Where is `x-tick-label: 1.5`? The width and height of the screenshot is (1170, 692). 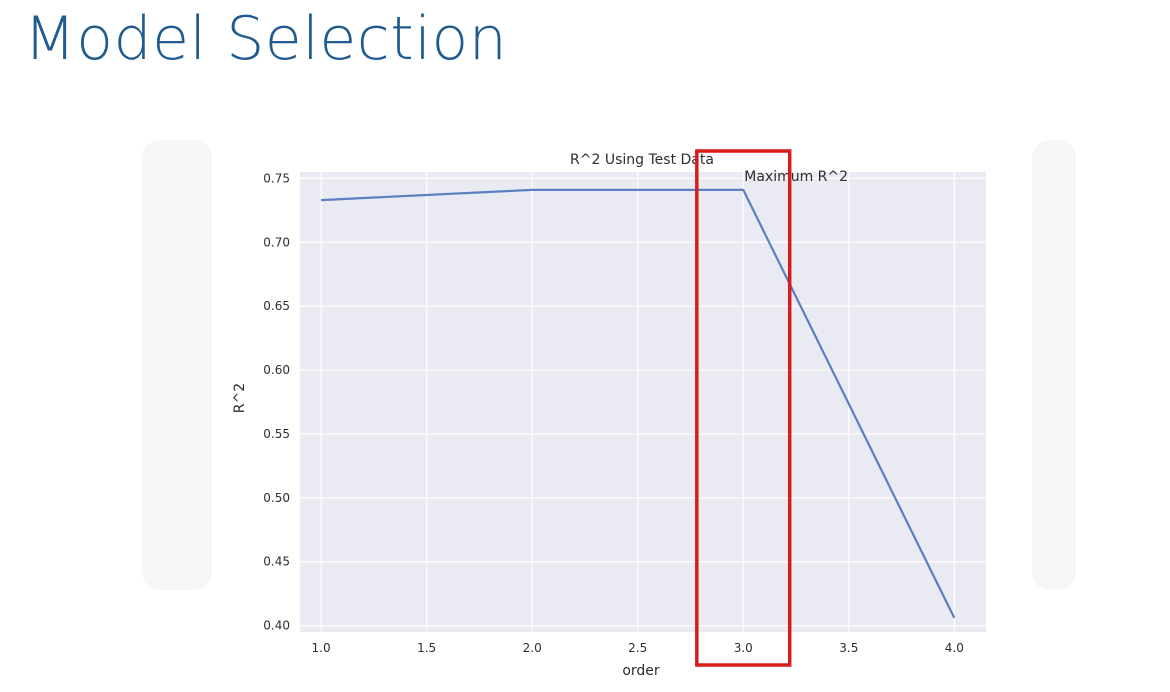
x-tick-label: 1.5 is located at coordinates (426, 648).